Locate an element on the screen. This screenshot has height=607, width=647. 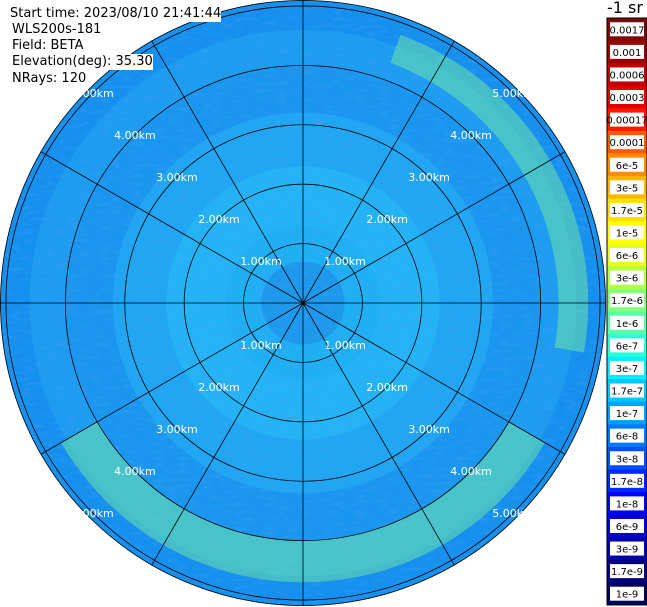
nrays-label: NRays: 120 is located at coordinates (49, 79).